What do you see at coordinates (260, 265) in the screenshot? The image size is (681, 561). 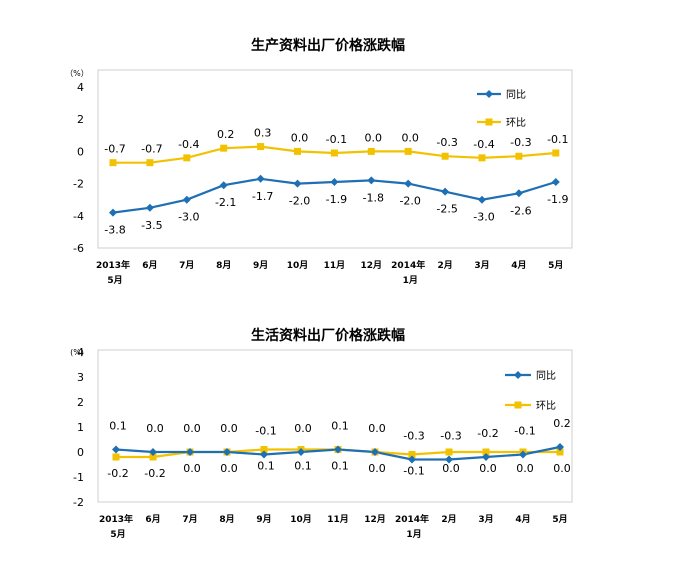 I see `x-tick-label: 9月` at bounding box center [260, 265].